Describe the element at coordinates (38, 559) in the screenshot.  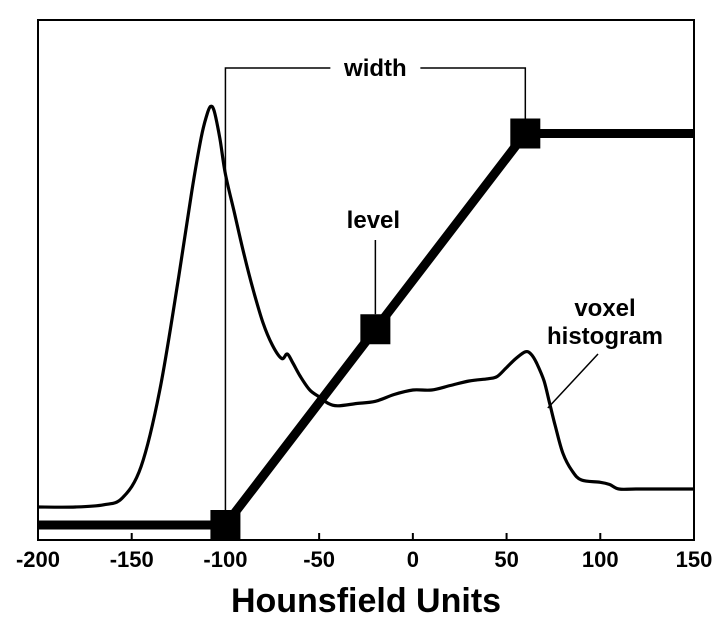
I see `x-tick-label: -200` at that location.